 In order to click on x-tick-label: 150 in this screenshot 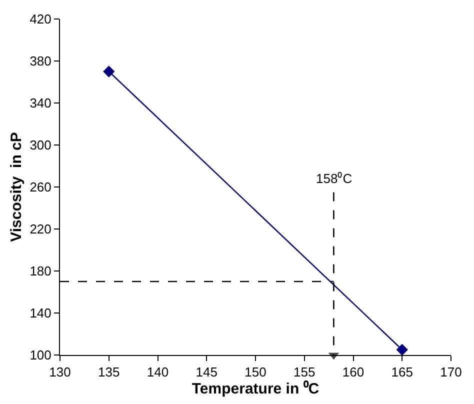, I will do `click(255, 372)`.